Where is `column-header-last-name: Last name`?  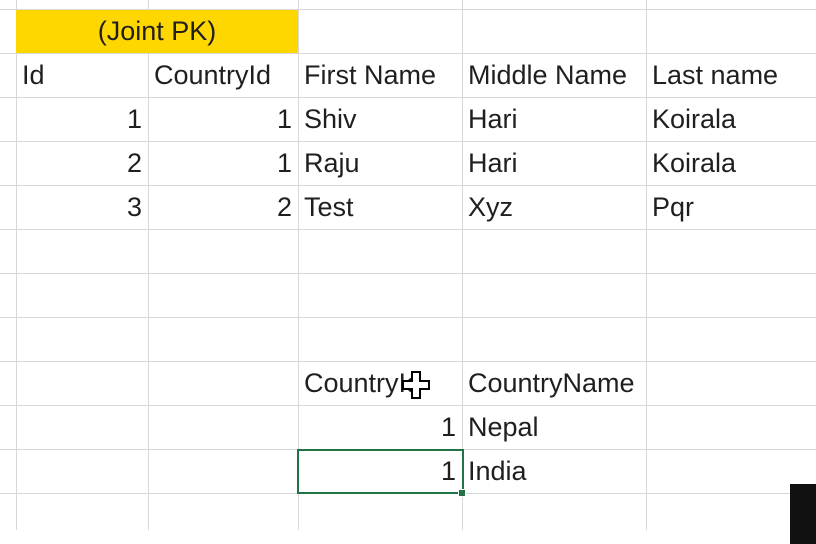
column-header-last-name: Last name is located at coordinates (715, 75).